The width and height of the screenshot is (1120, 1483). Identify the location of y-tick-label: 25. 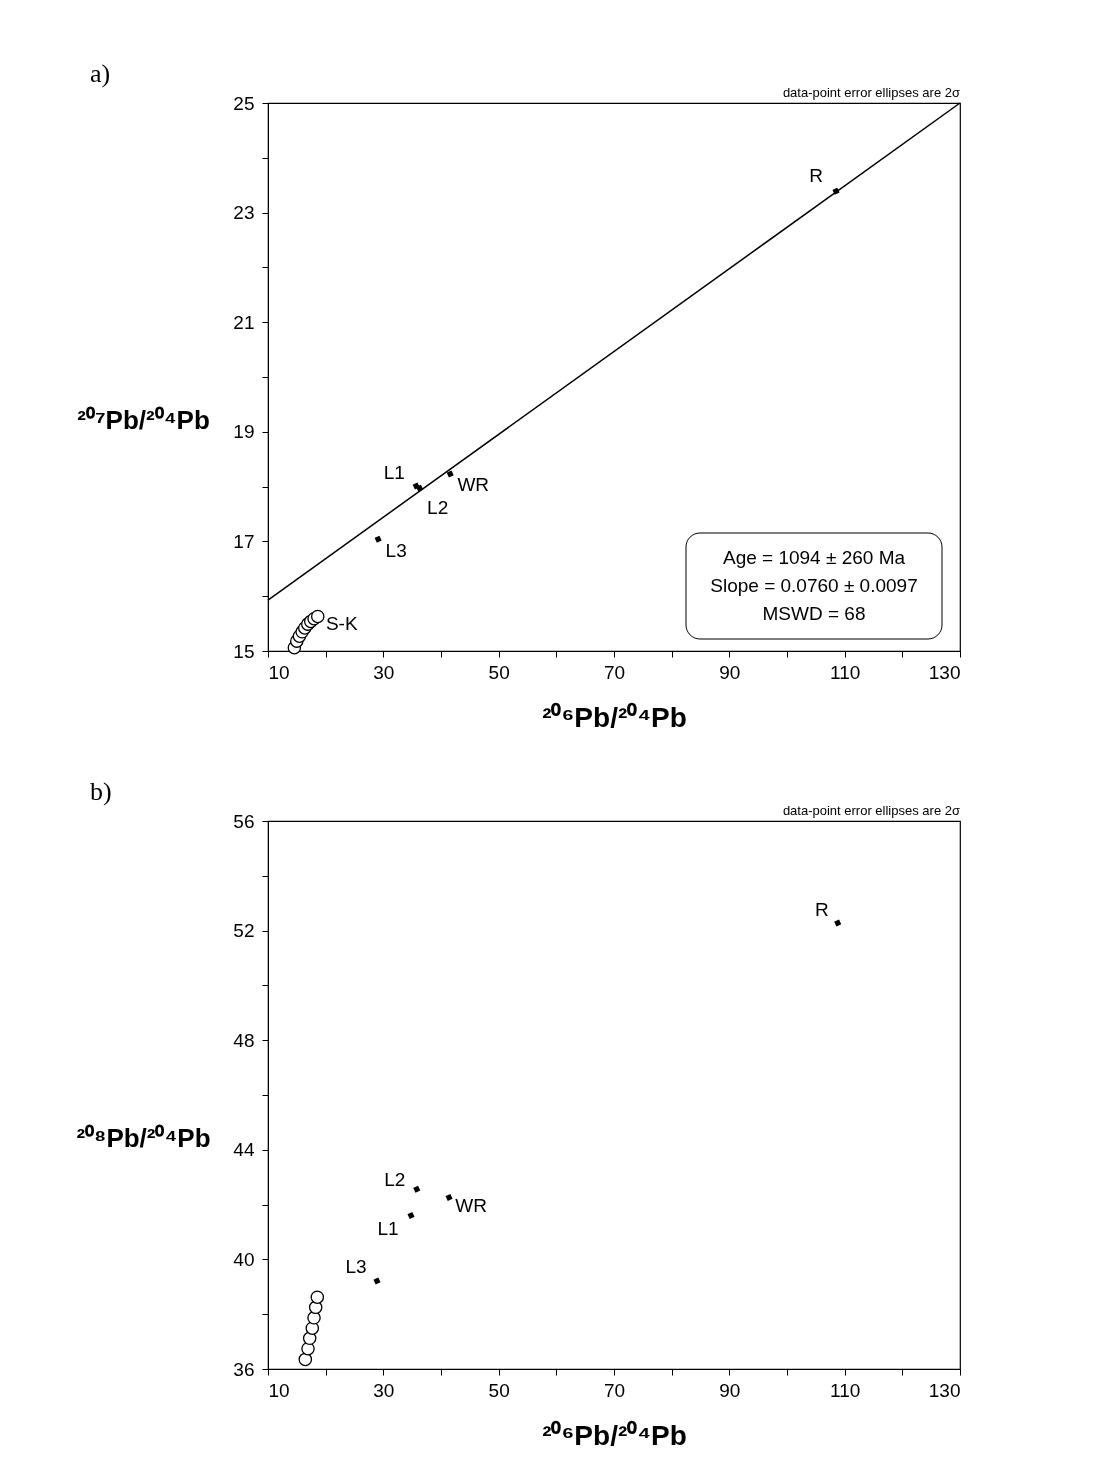
(244, 103).